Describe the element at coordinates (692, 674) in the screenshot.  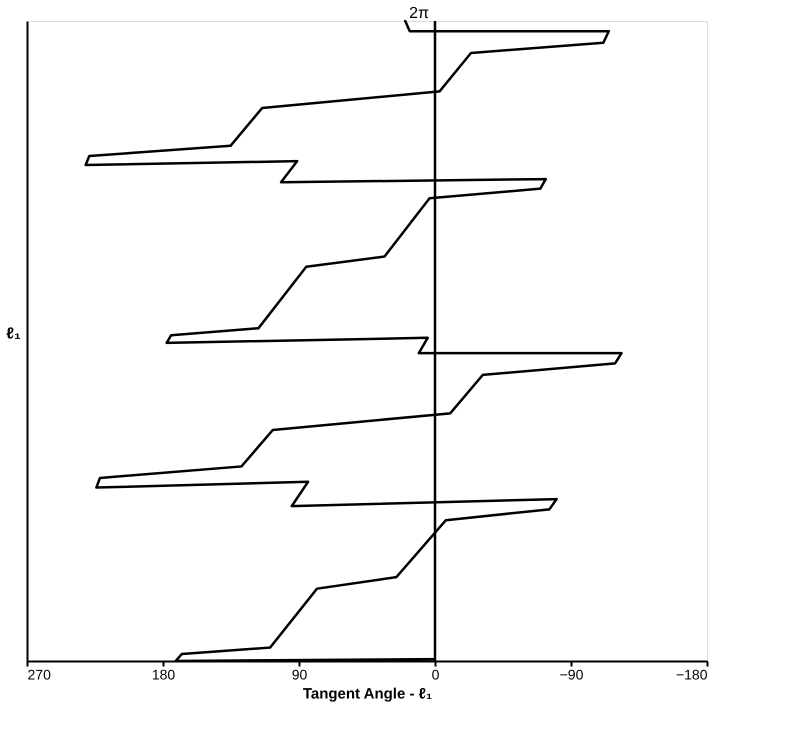
I see `x-tick-label: −180` at that location.